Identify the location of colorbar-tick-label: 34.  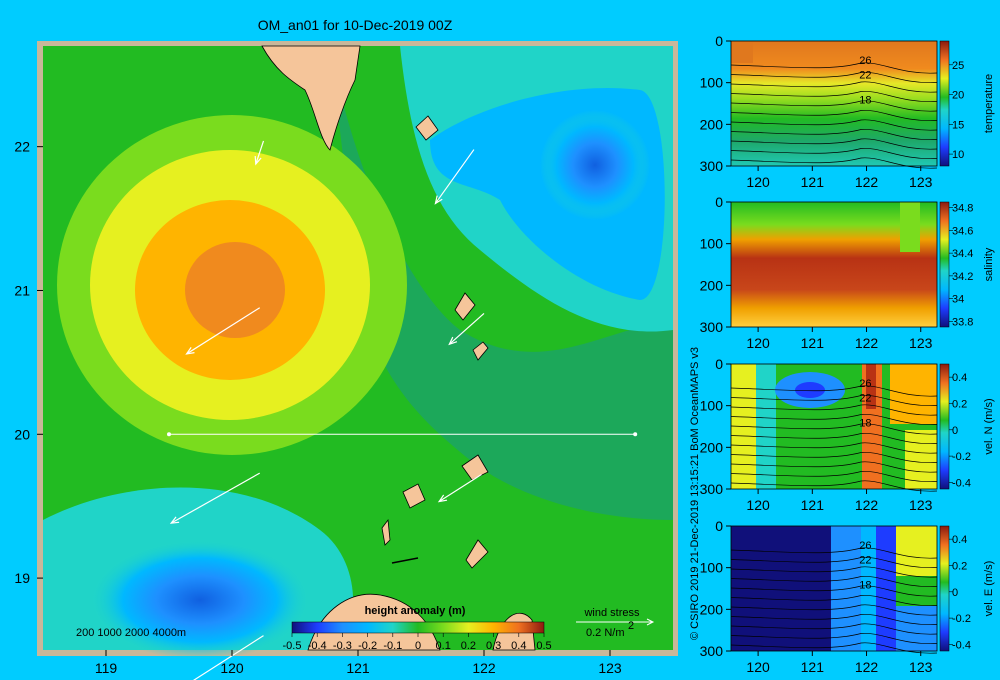
(958, 300).